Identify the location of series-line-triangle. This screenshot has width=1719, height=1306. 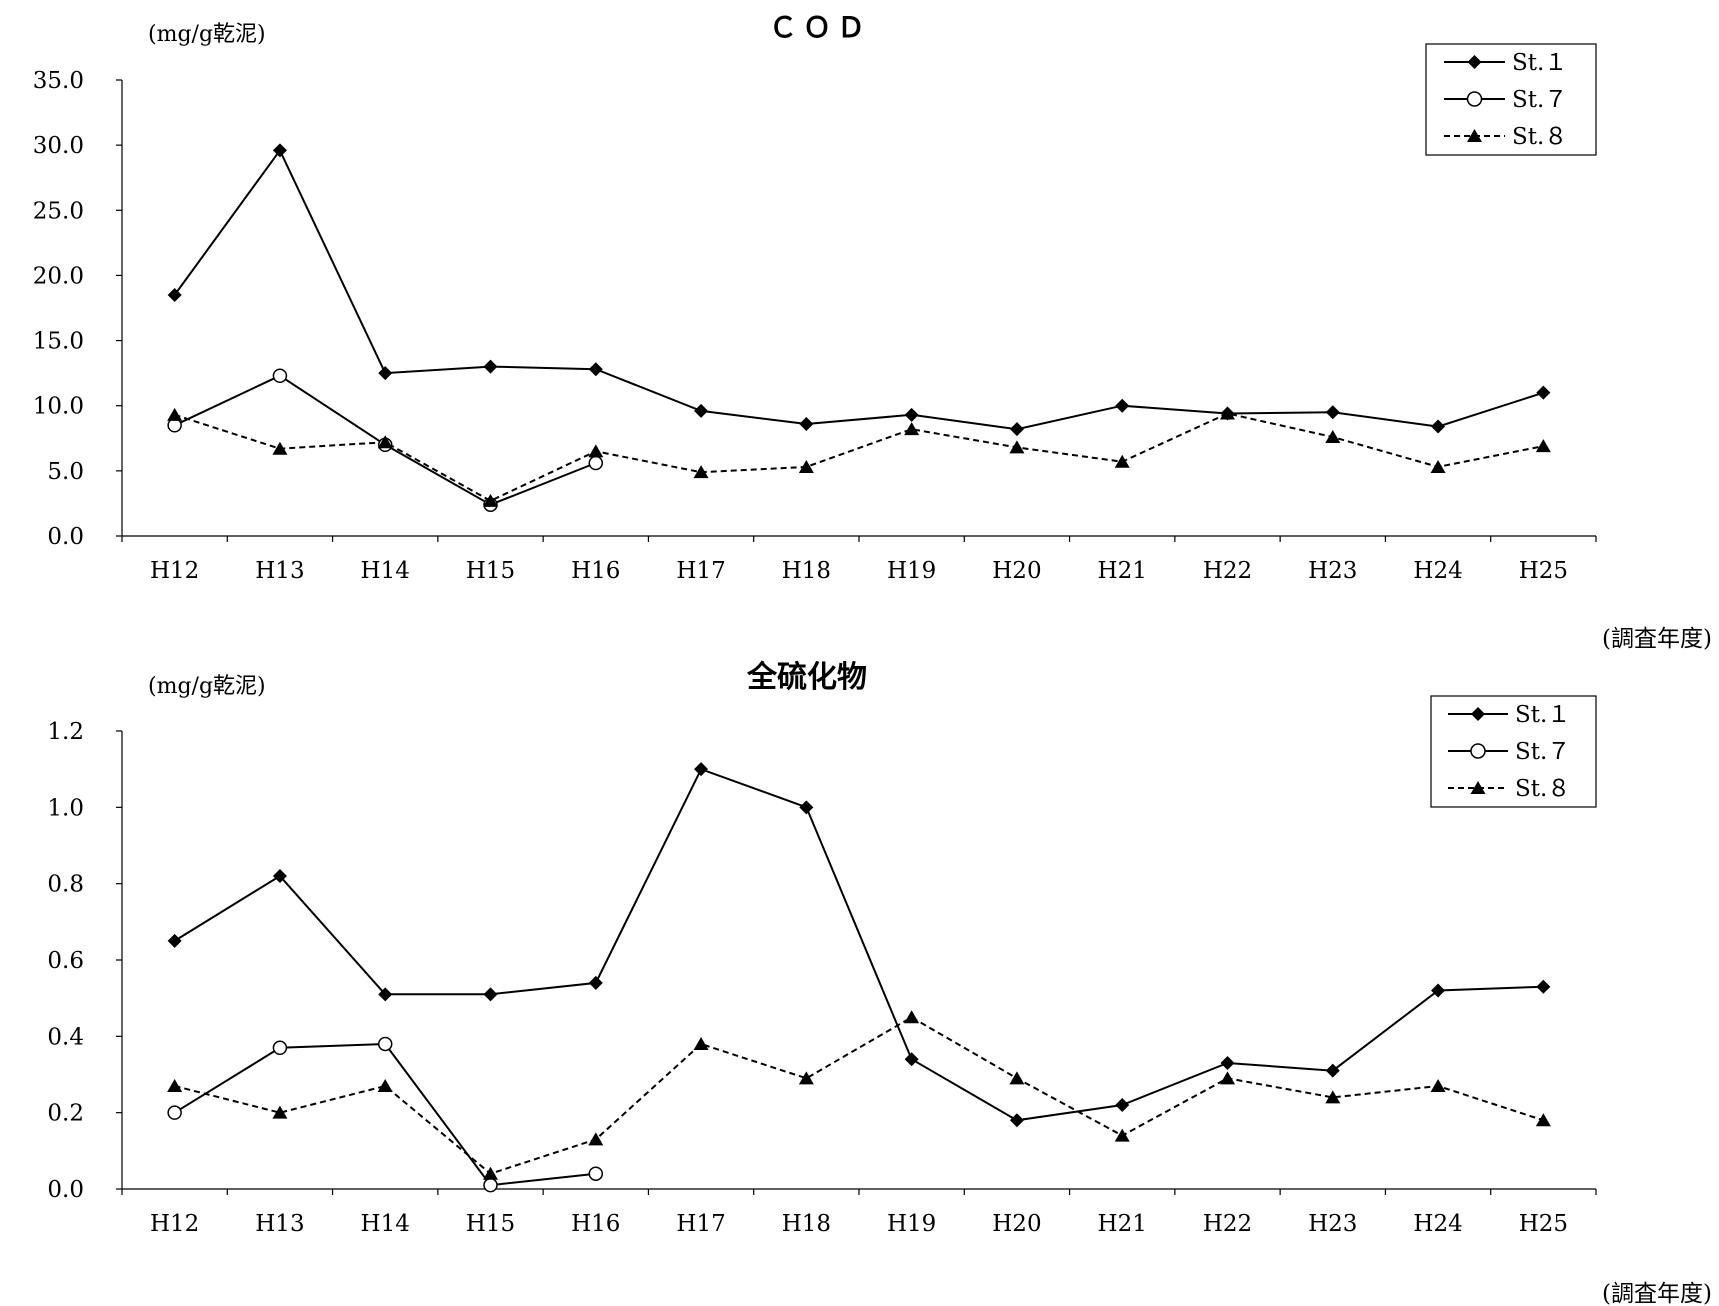
(859, 457).